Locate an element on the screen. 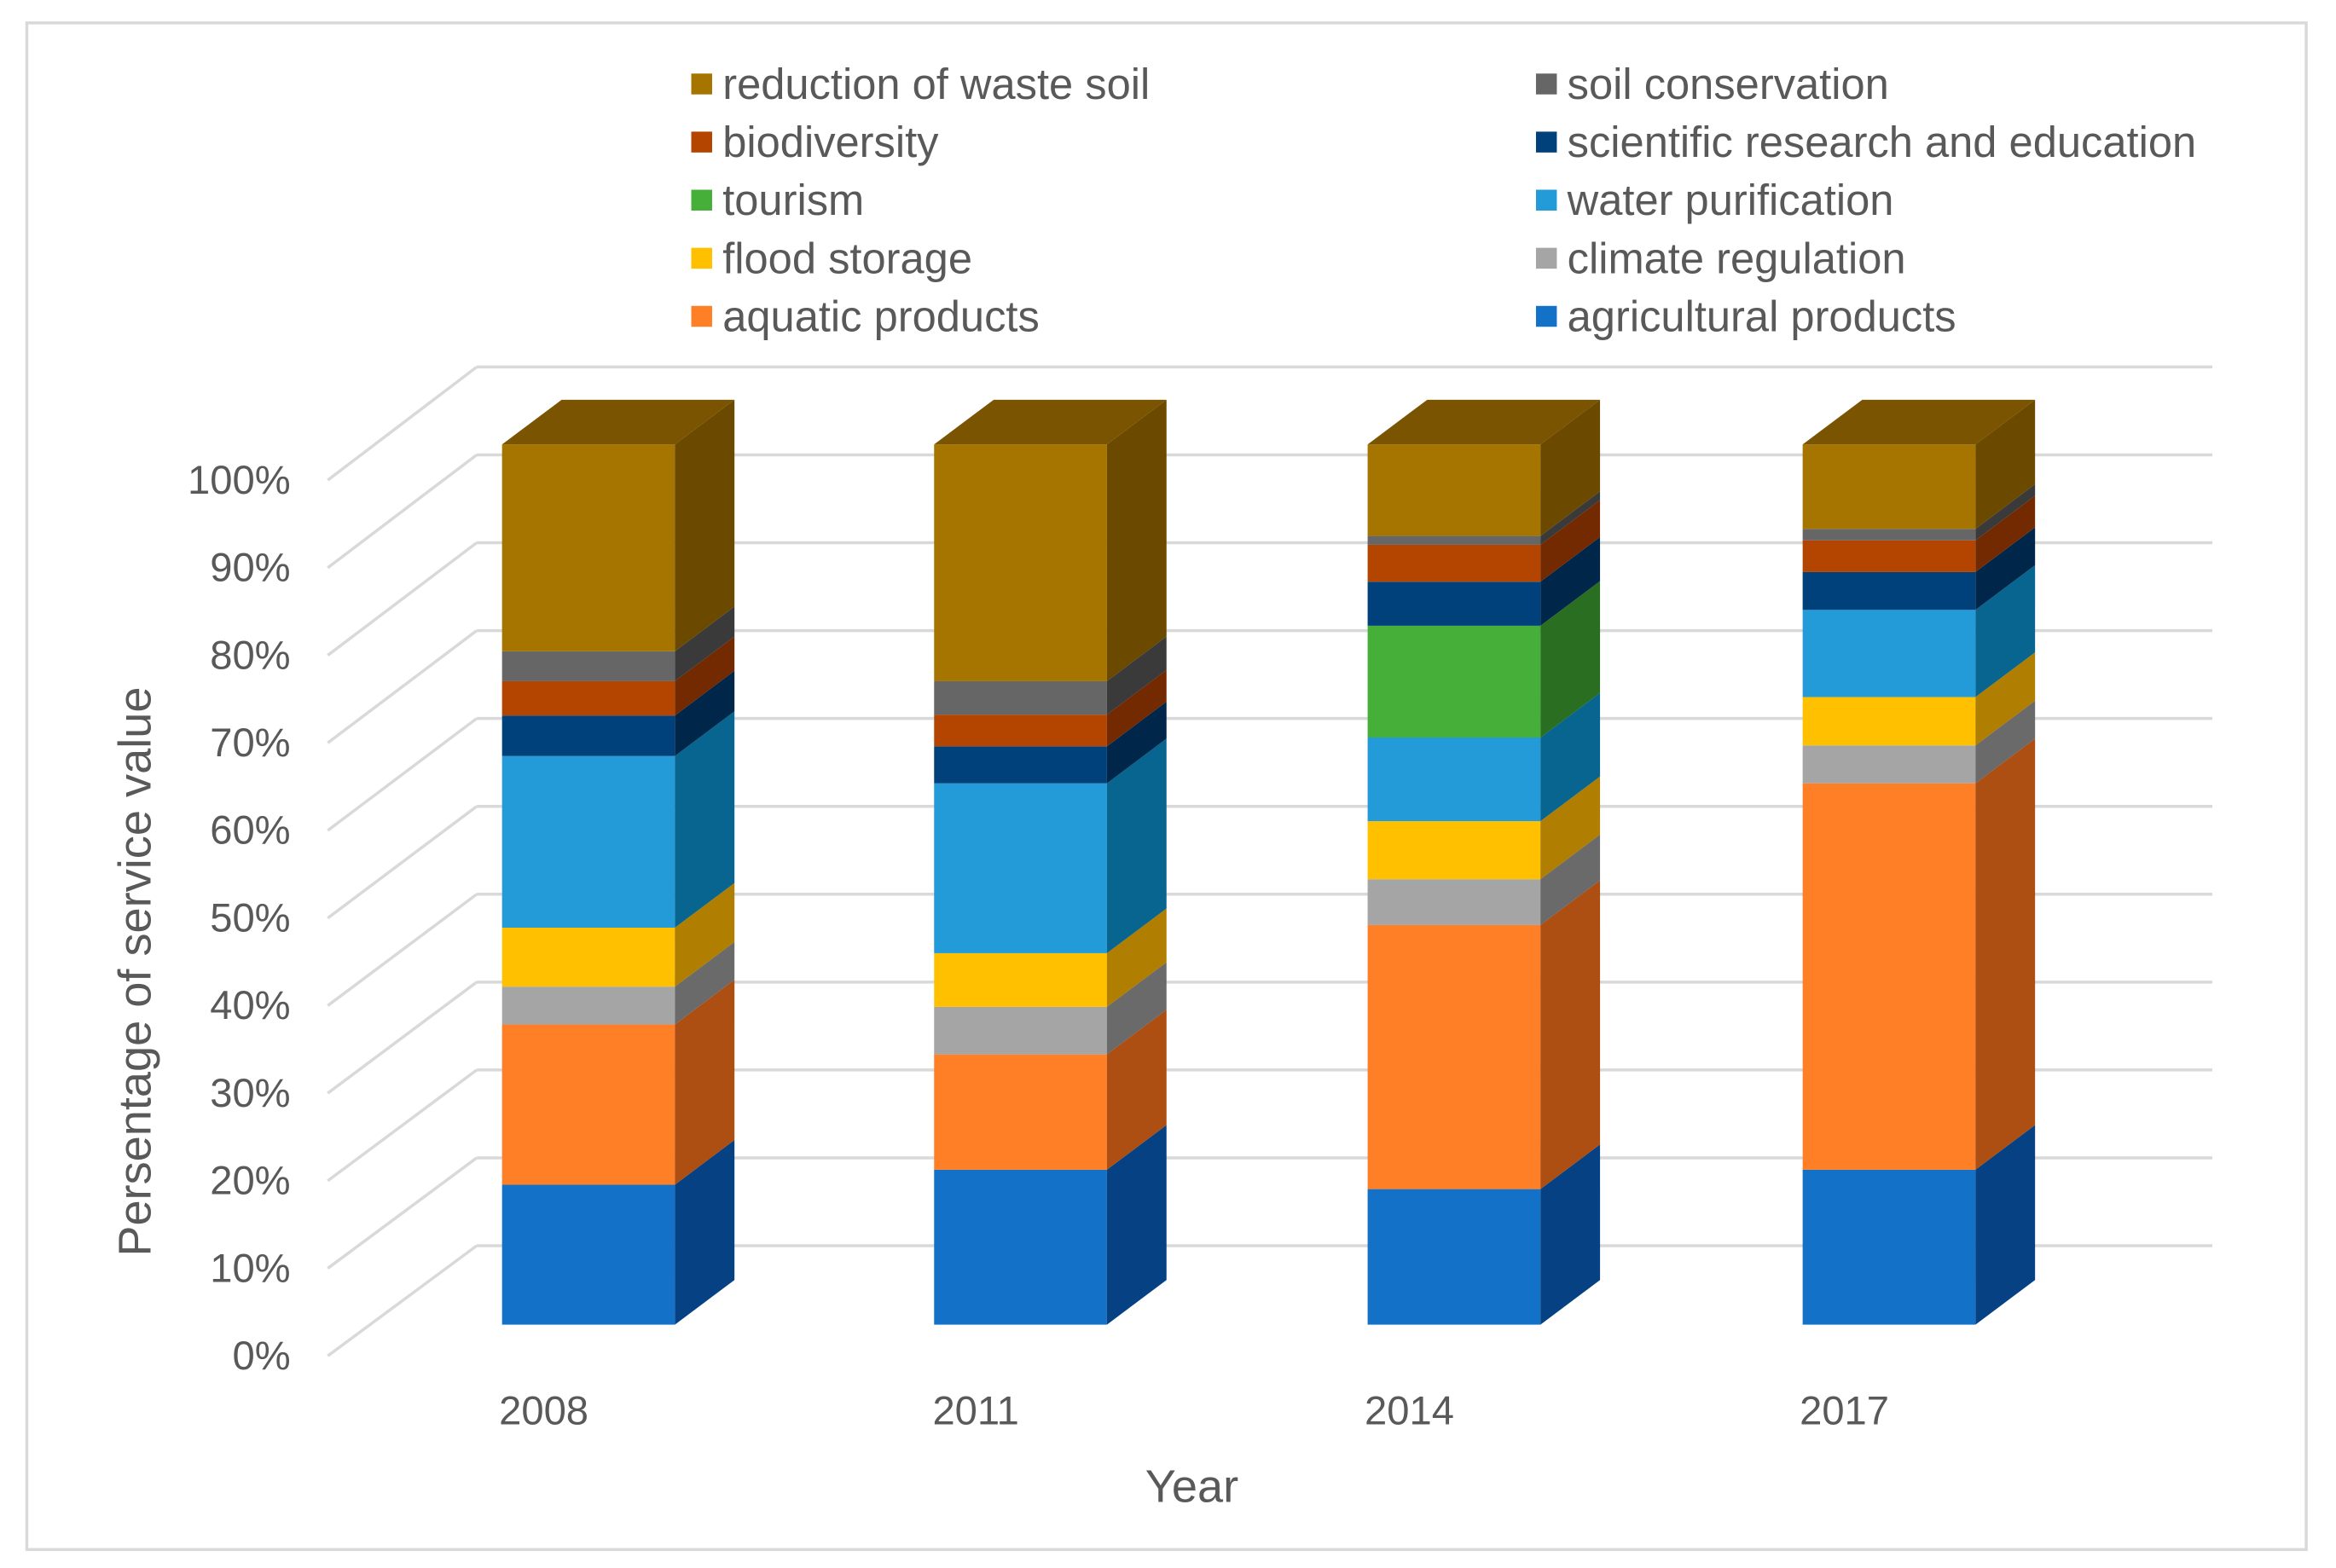 The image size is (2336, 1568). legend-item: agricultural products is located at coordinates (1745, 316).